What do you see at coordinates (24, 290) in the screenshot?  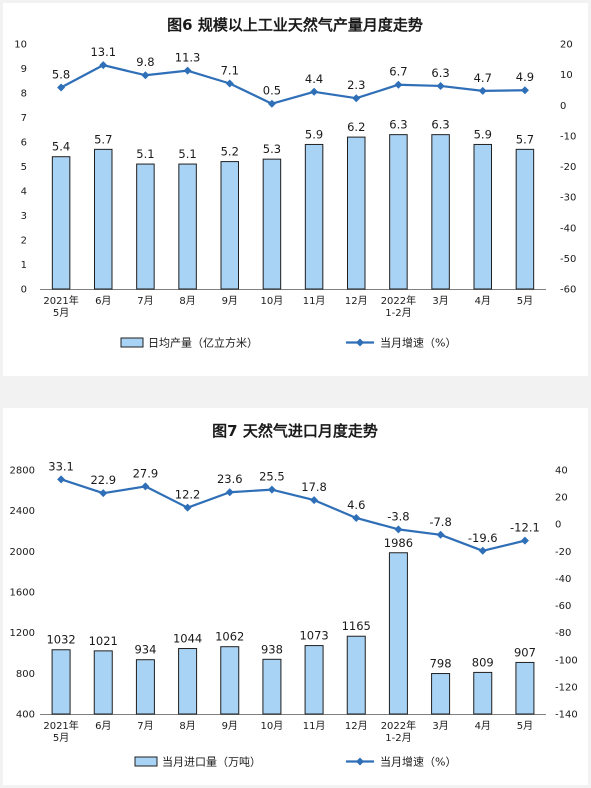 I see `y-left-tick-label: 0` at bounding box center [24, 290].